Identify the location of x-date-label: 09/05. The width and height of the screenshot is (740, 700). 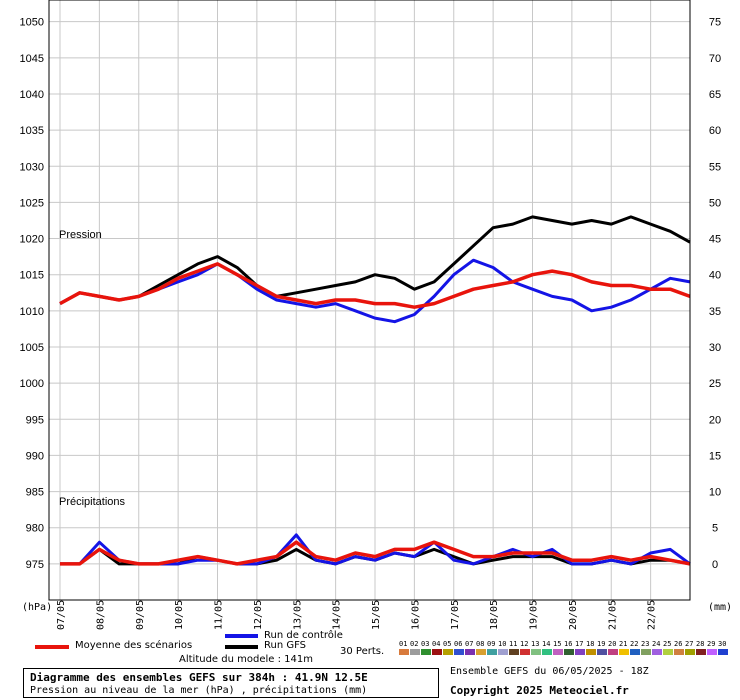
(140, 615).